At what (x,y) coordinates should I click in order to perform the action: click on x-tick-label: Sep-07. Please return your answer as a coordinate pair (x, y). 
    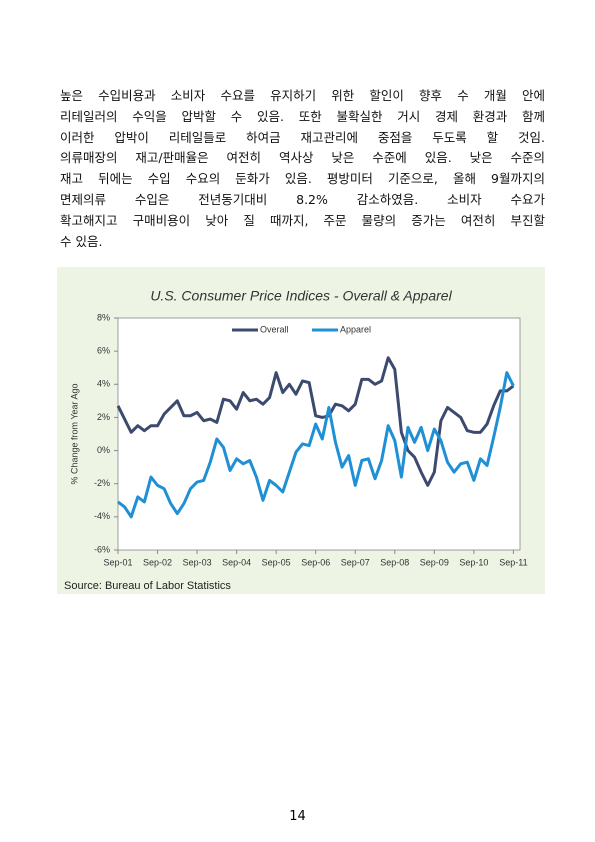
    Looking at the image, I should click on (355, 562).